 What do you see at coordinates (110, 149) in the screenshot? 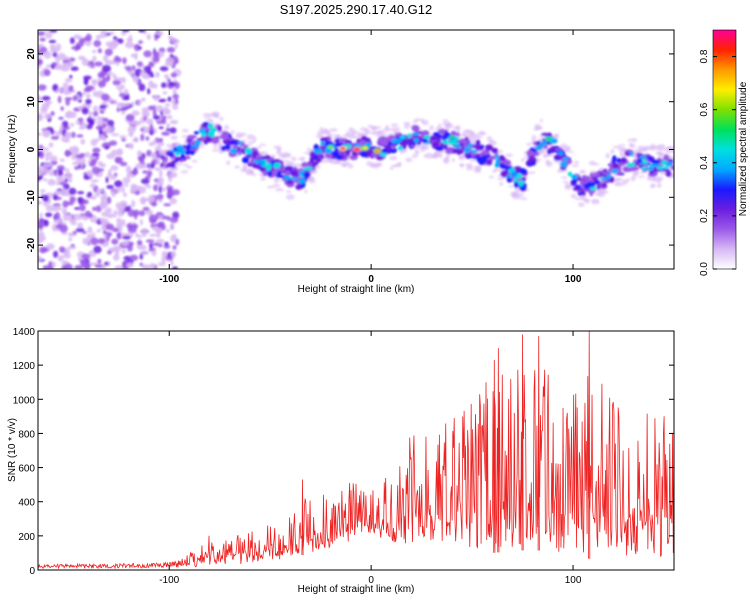
I see `spectrogram-noise-region` at bounding box center [110, 149].